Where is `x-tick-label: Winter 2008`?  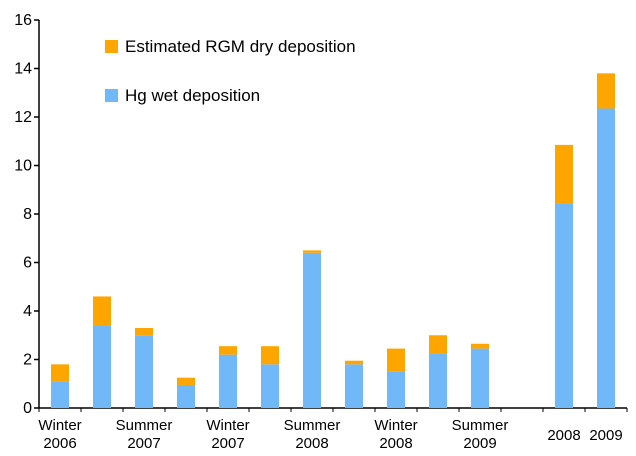
x-tick-label: Winter 2008 is located at coordinates (395, 434).